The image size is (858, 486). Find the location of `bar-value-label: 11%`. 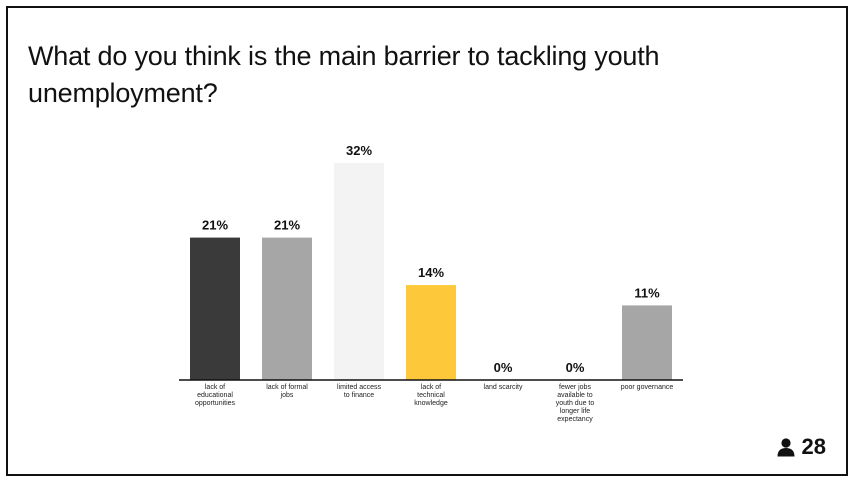

bar-value-label: 11% is located at coordinates (647, 292).